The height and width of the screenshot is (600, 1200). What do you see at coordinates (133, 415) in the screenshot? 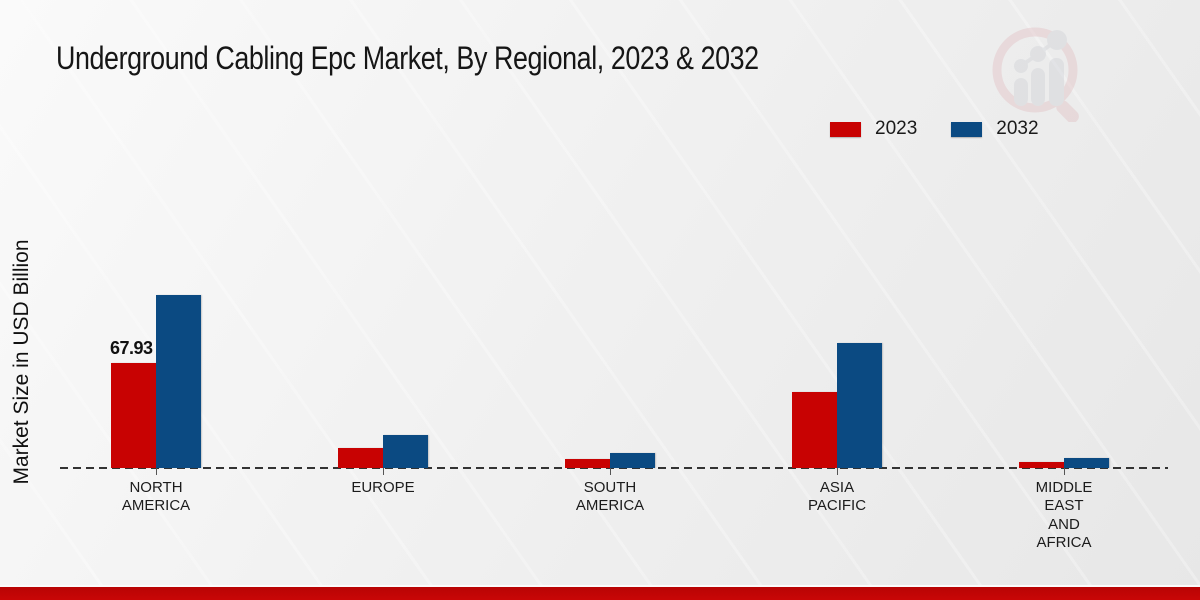
I see `bar-2023-north-america` at bounding box center [133, 415].